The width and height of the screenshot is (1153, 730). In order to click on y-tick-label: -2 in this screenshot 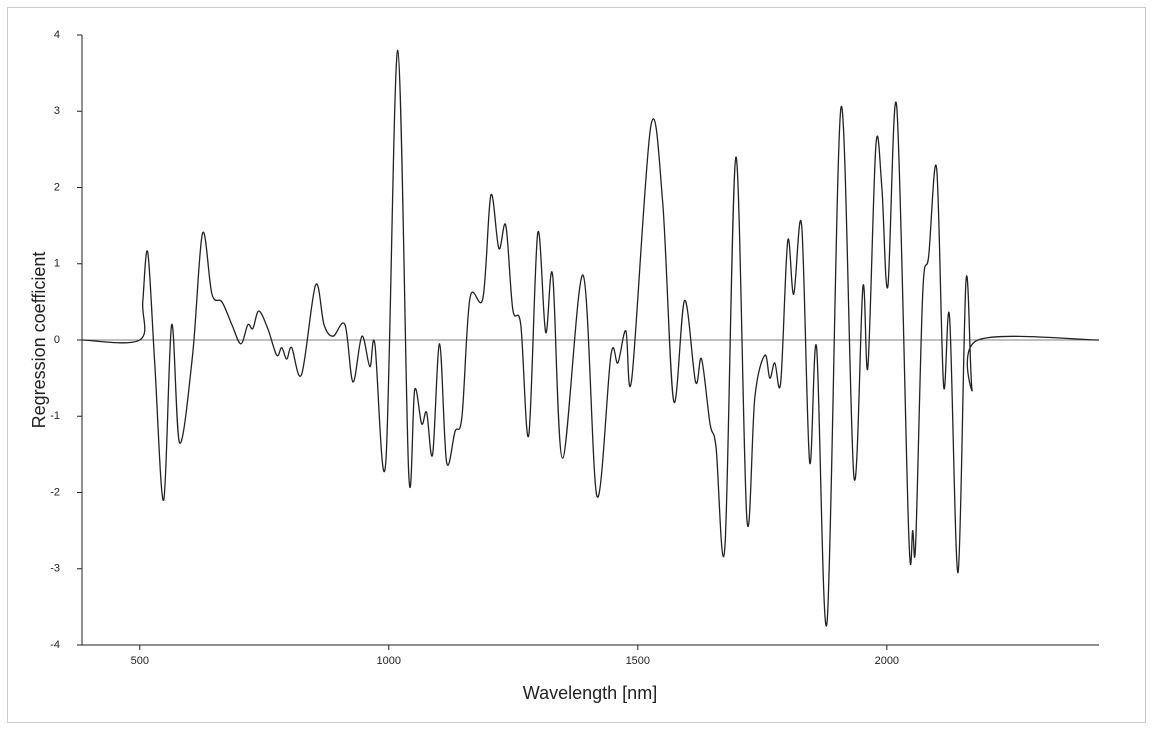, I will do `click(55, 492)`.